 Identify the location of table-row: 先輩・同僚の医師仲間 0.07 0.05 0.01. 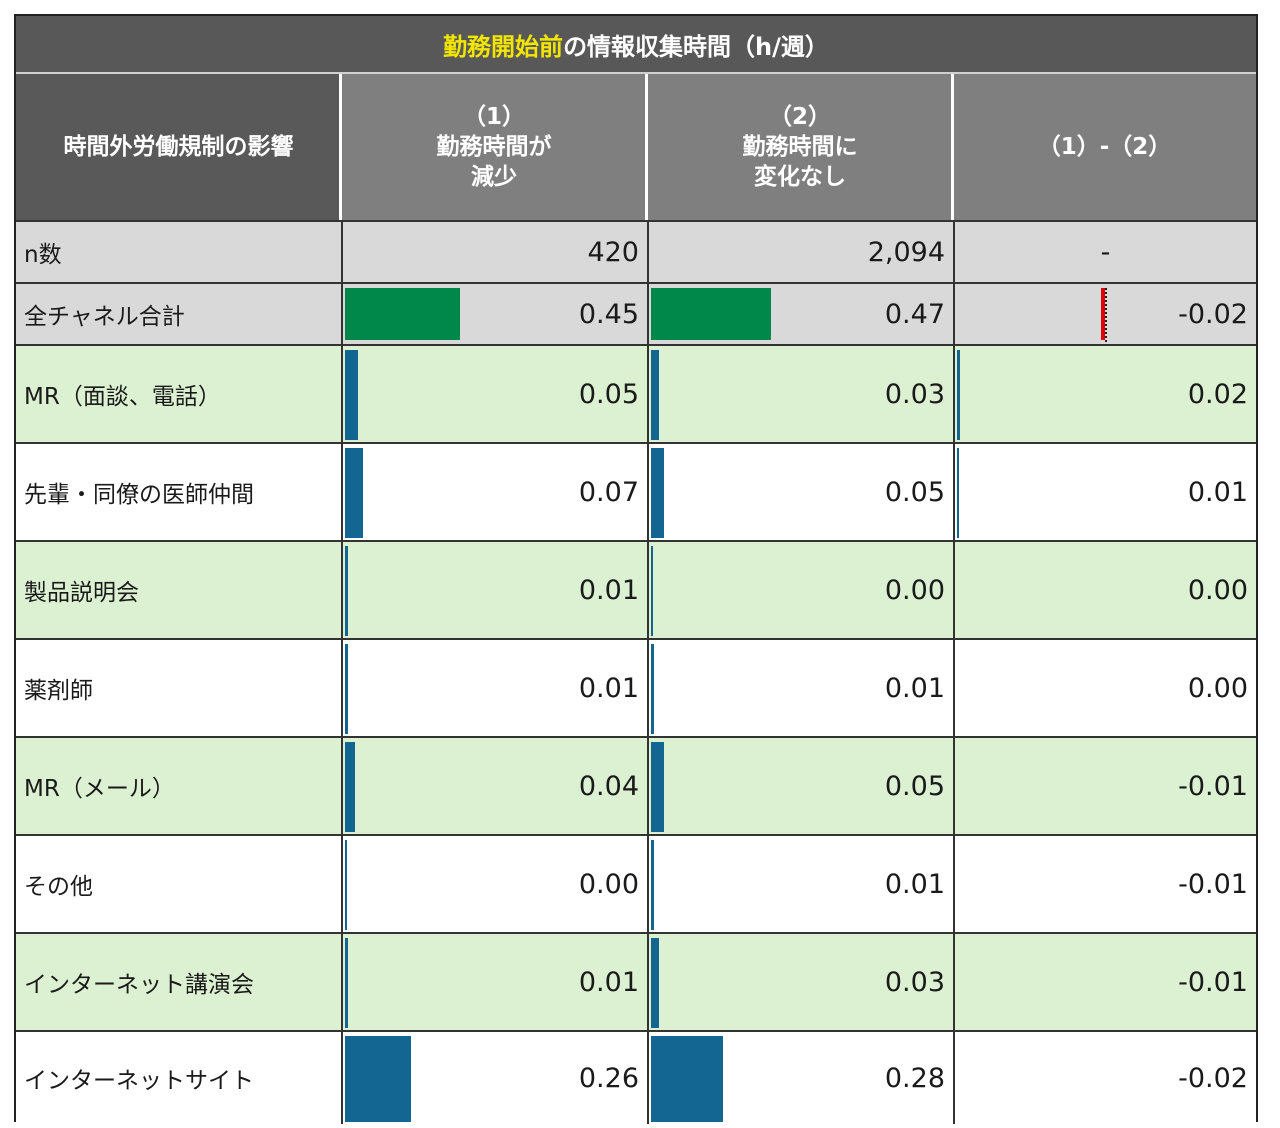
(636, 491).